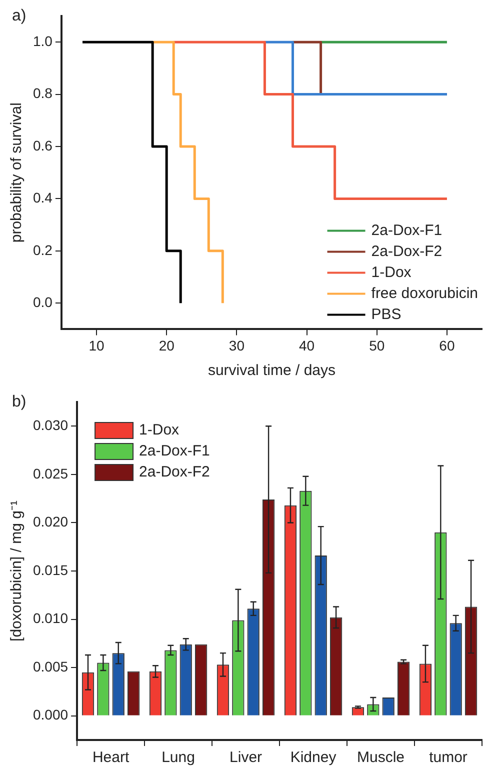  Describe the element at coordinates (42, 40) in the screenshot. I see `y-tick-label: 1.0` at that location.